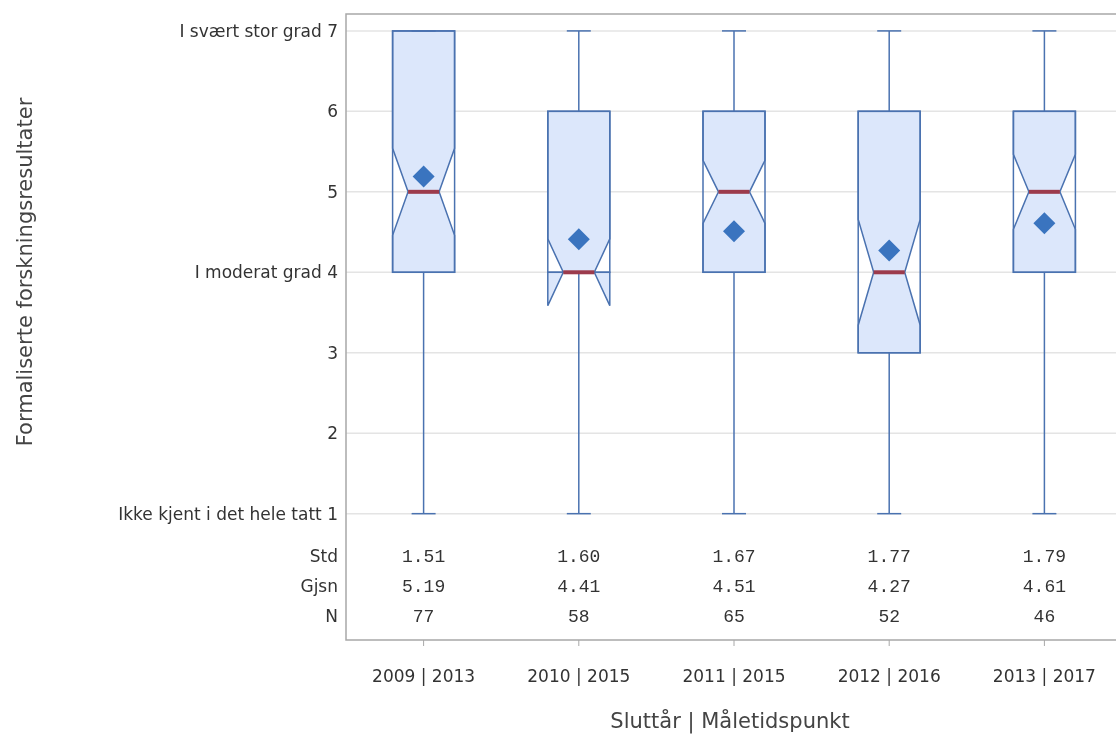 The width and height of the screenshot is (1116, 735). I want to click on annotation: 5.19, so click(423, 587).